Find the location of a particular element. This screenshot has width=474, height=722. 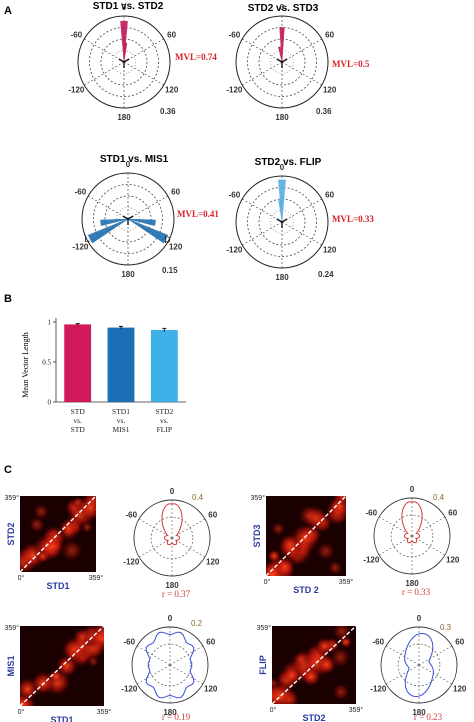

polar-radial-max-label: 0.36 is located at coordinates (324, 111).